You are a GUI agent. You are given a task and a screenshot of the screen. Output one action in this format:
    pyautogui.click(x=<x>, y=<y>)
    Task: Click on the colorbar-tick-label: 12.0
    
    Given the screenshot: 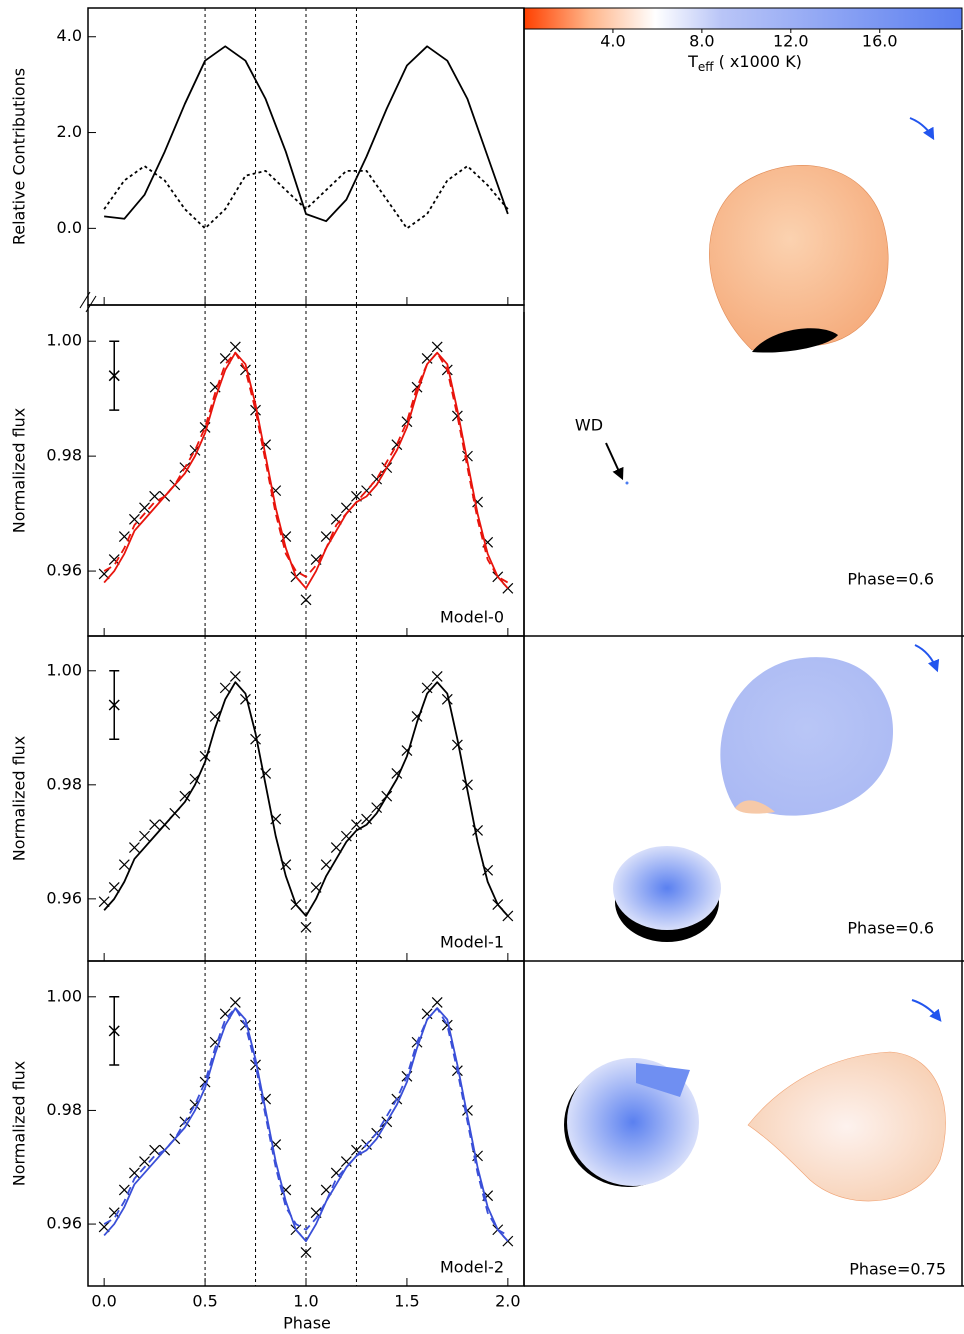 What is the action you would take?
    pyautogui.click(x=791, y=41)
    